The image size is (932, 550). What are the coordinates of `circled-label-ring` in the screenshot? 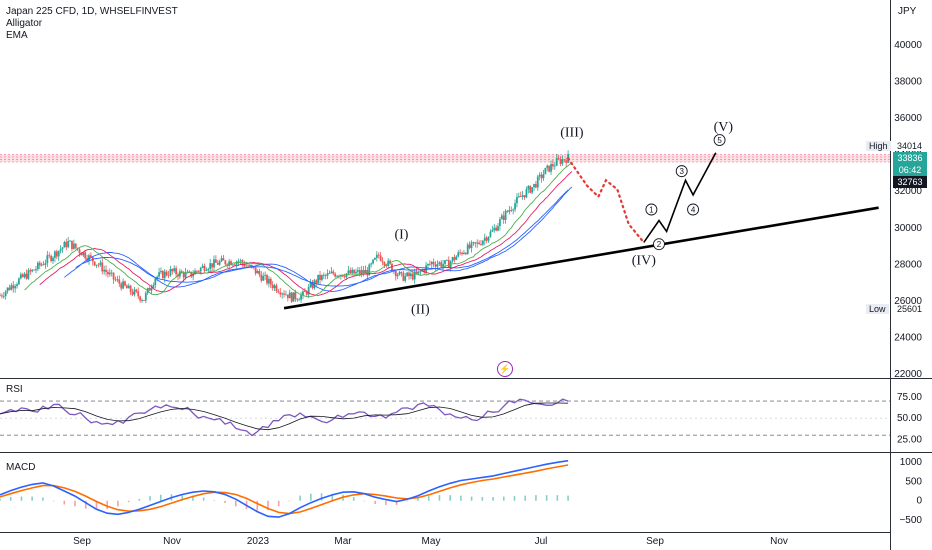 It's located at (681, 171).